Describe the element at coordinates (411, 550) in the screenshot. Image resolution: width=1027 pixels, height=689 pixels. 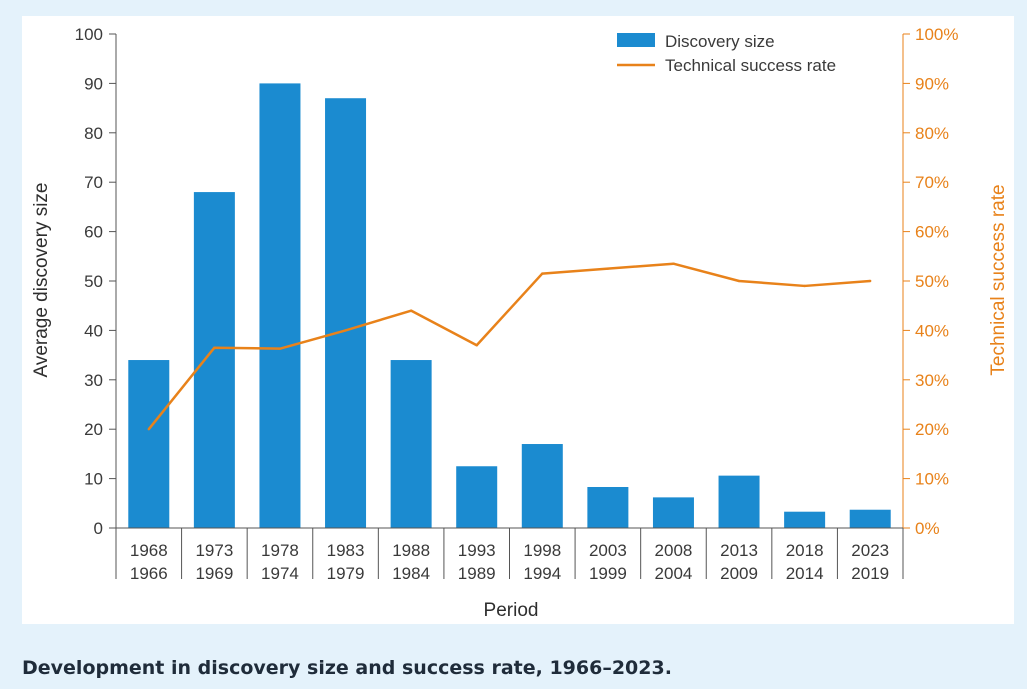
I see `x-tick-label-4-end: 1988` at that location.